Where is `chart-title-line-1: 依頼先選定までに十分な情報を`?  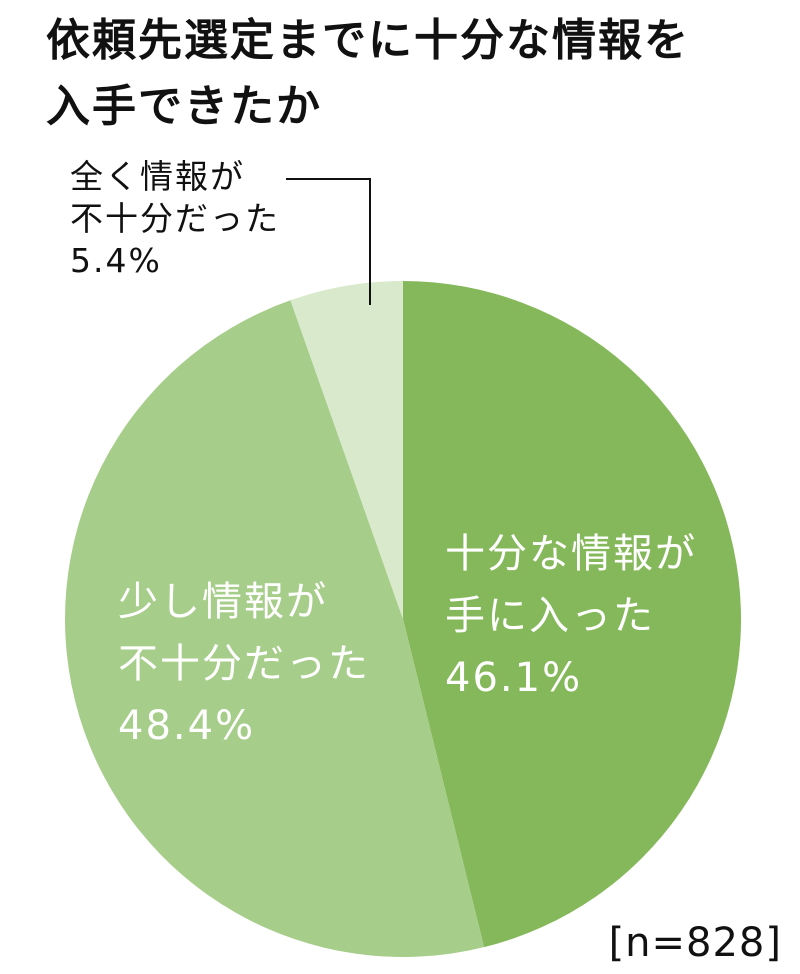 chart-title-line-1: 依頼先選定までに十分な情報を is located at coordinates (368, 40).